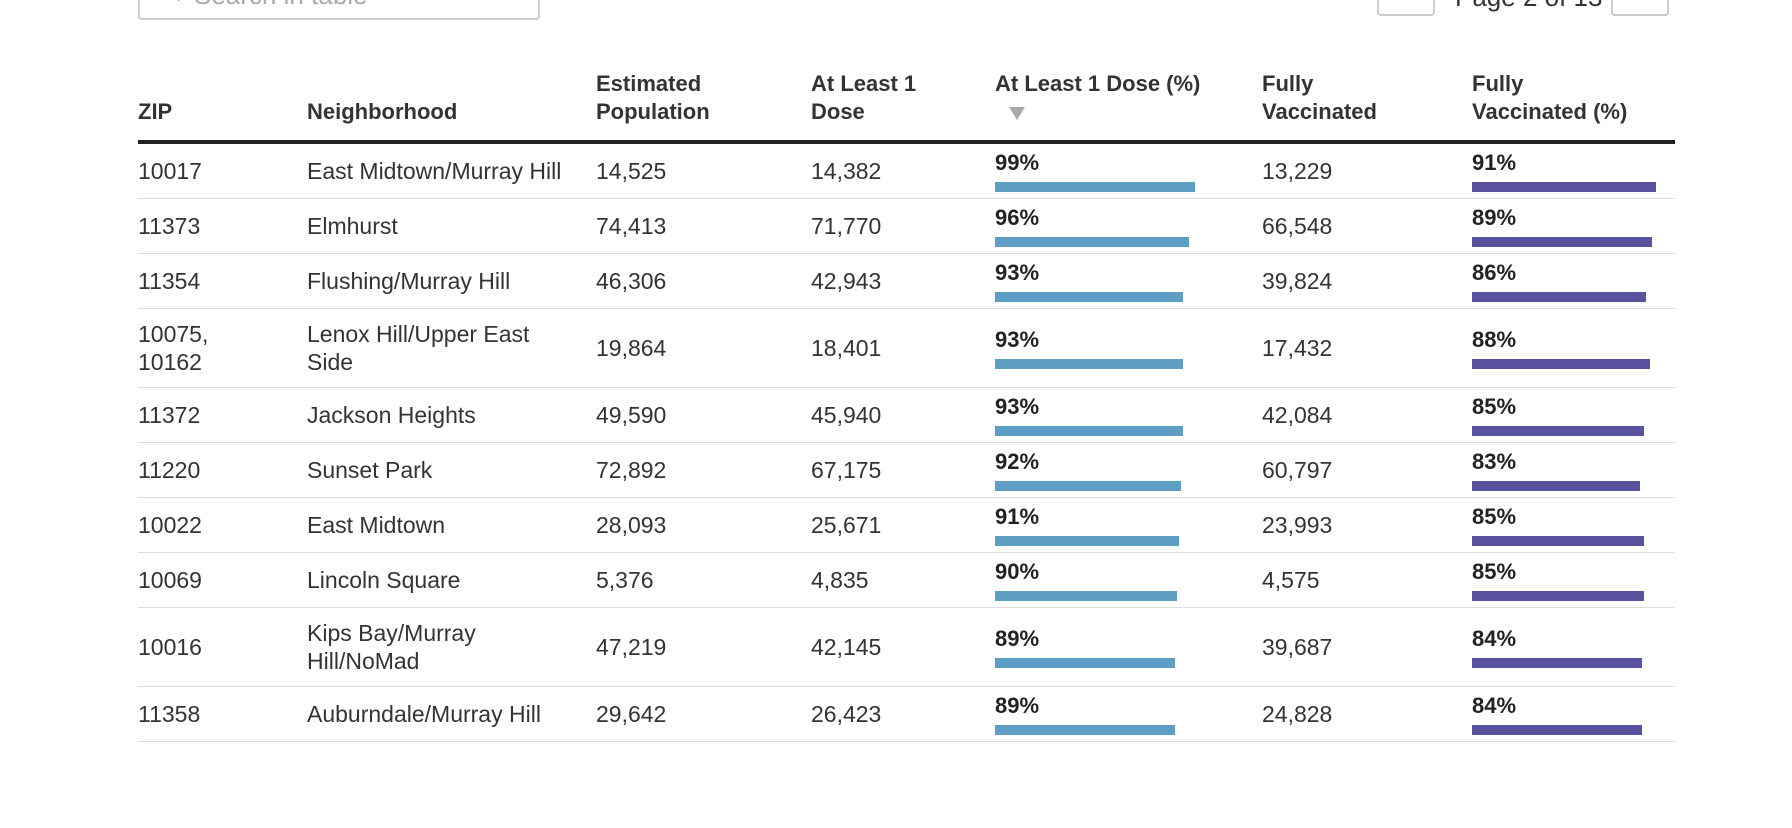 The height and width of the screenshot is (828, 1792). What do you see at coordinates (434, 171) in the screenshot?
I see `cell: East Midtown/Murray Hill` at bounding box center [434, 171].